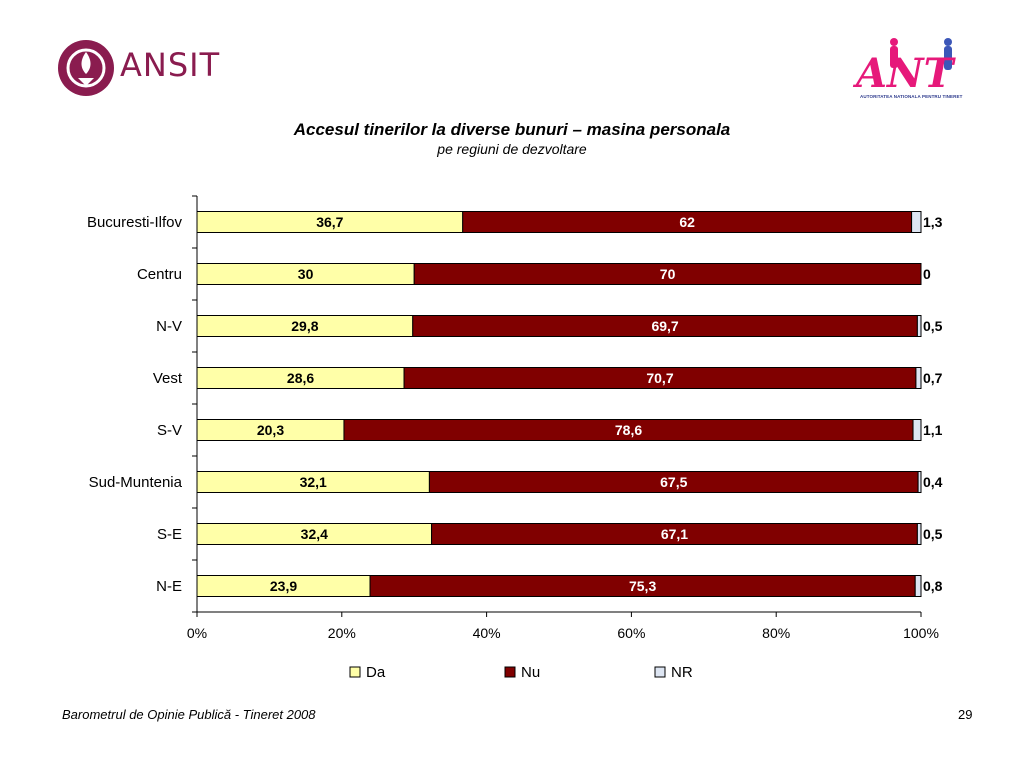  What do you see at coordinates (530, 672) in the screenshot?
I see `legend-label-nu: Nu` at bounding box center [530, 672].